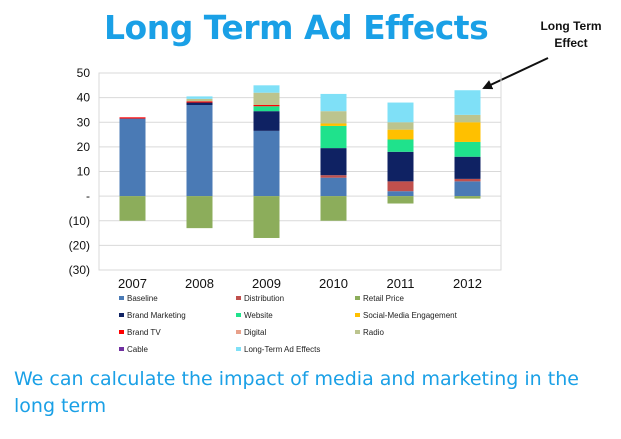 The image size is (621, 439). What do you see at coordinates (410, 315) in the screenshot?
I see `legend-label: Social-Media Engagement` at bounding box center [410, 315].